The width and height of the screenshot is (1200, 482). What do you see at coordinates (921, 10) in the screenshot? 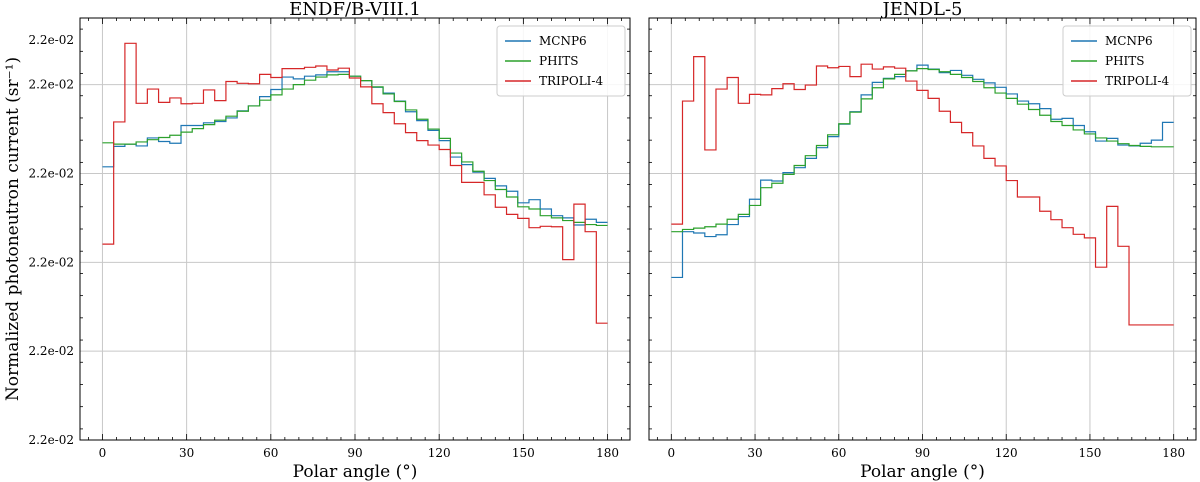
I see `chart-title: JENDL-5` at bounding box center [921, 10].